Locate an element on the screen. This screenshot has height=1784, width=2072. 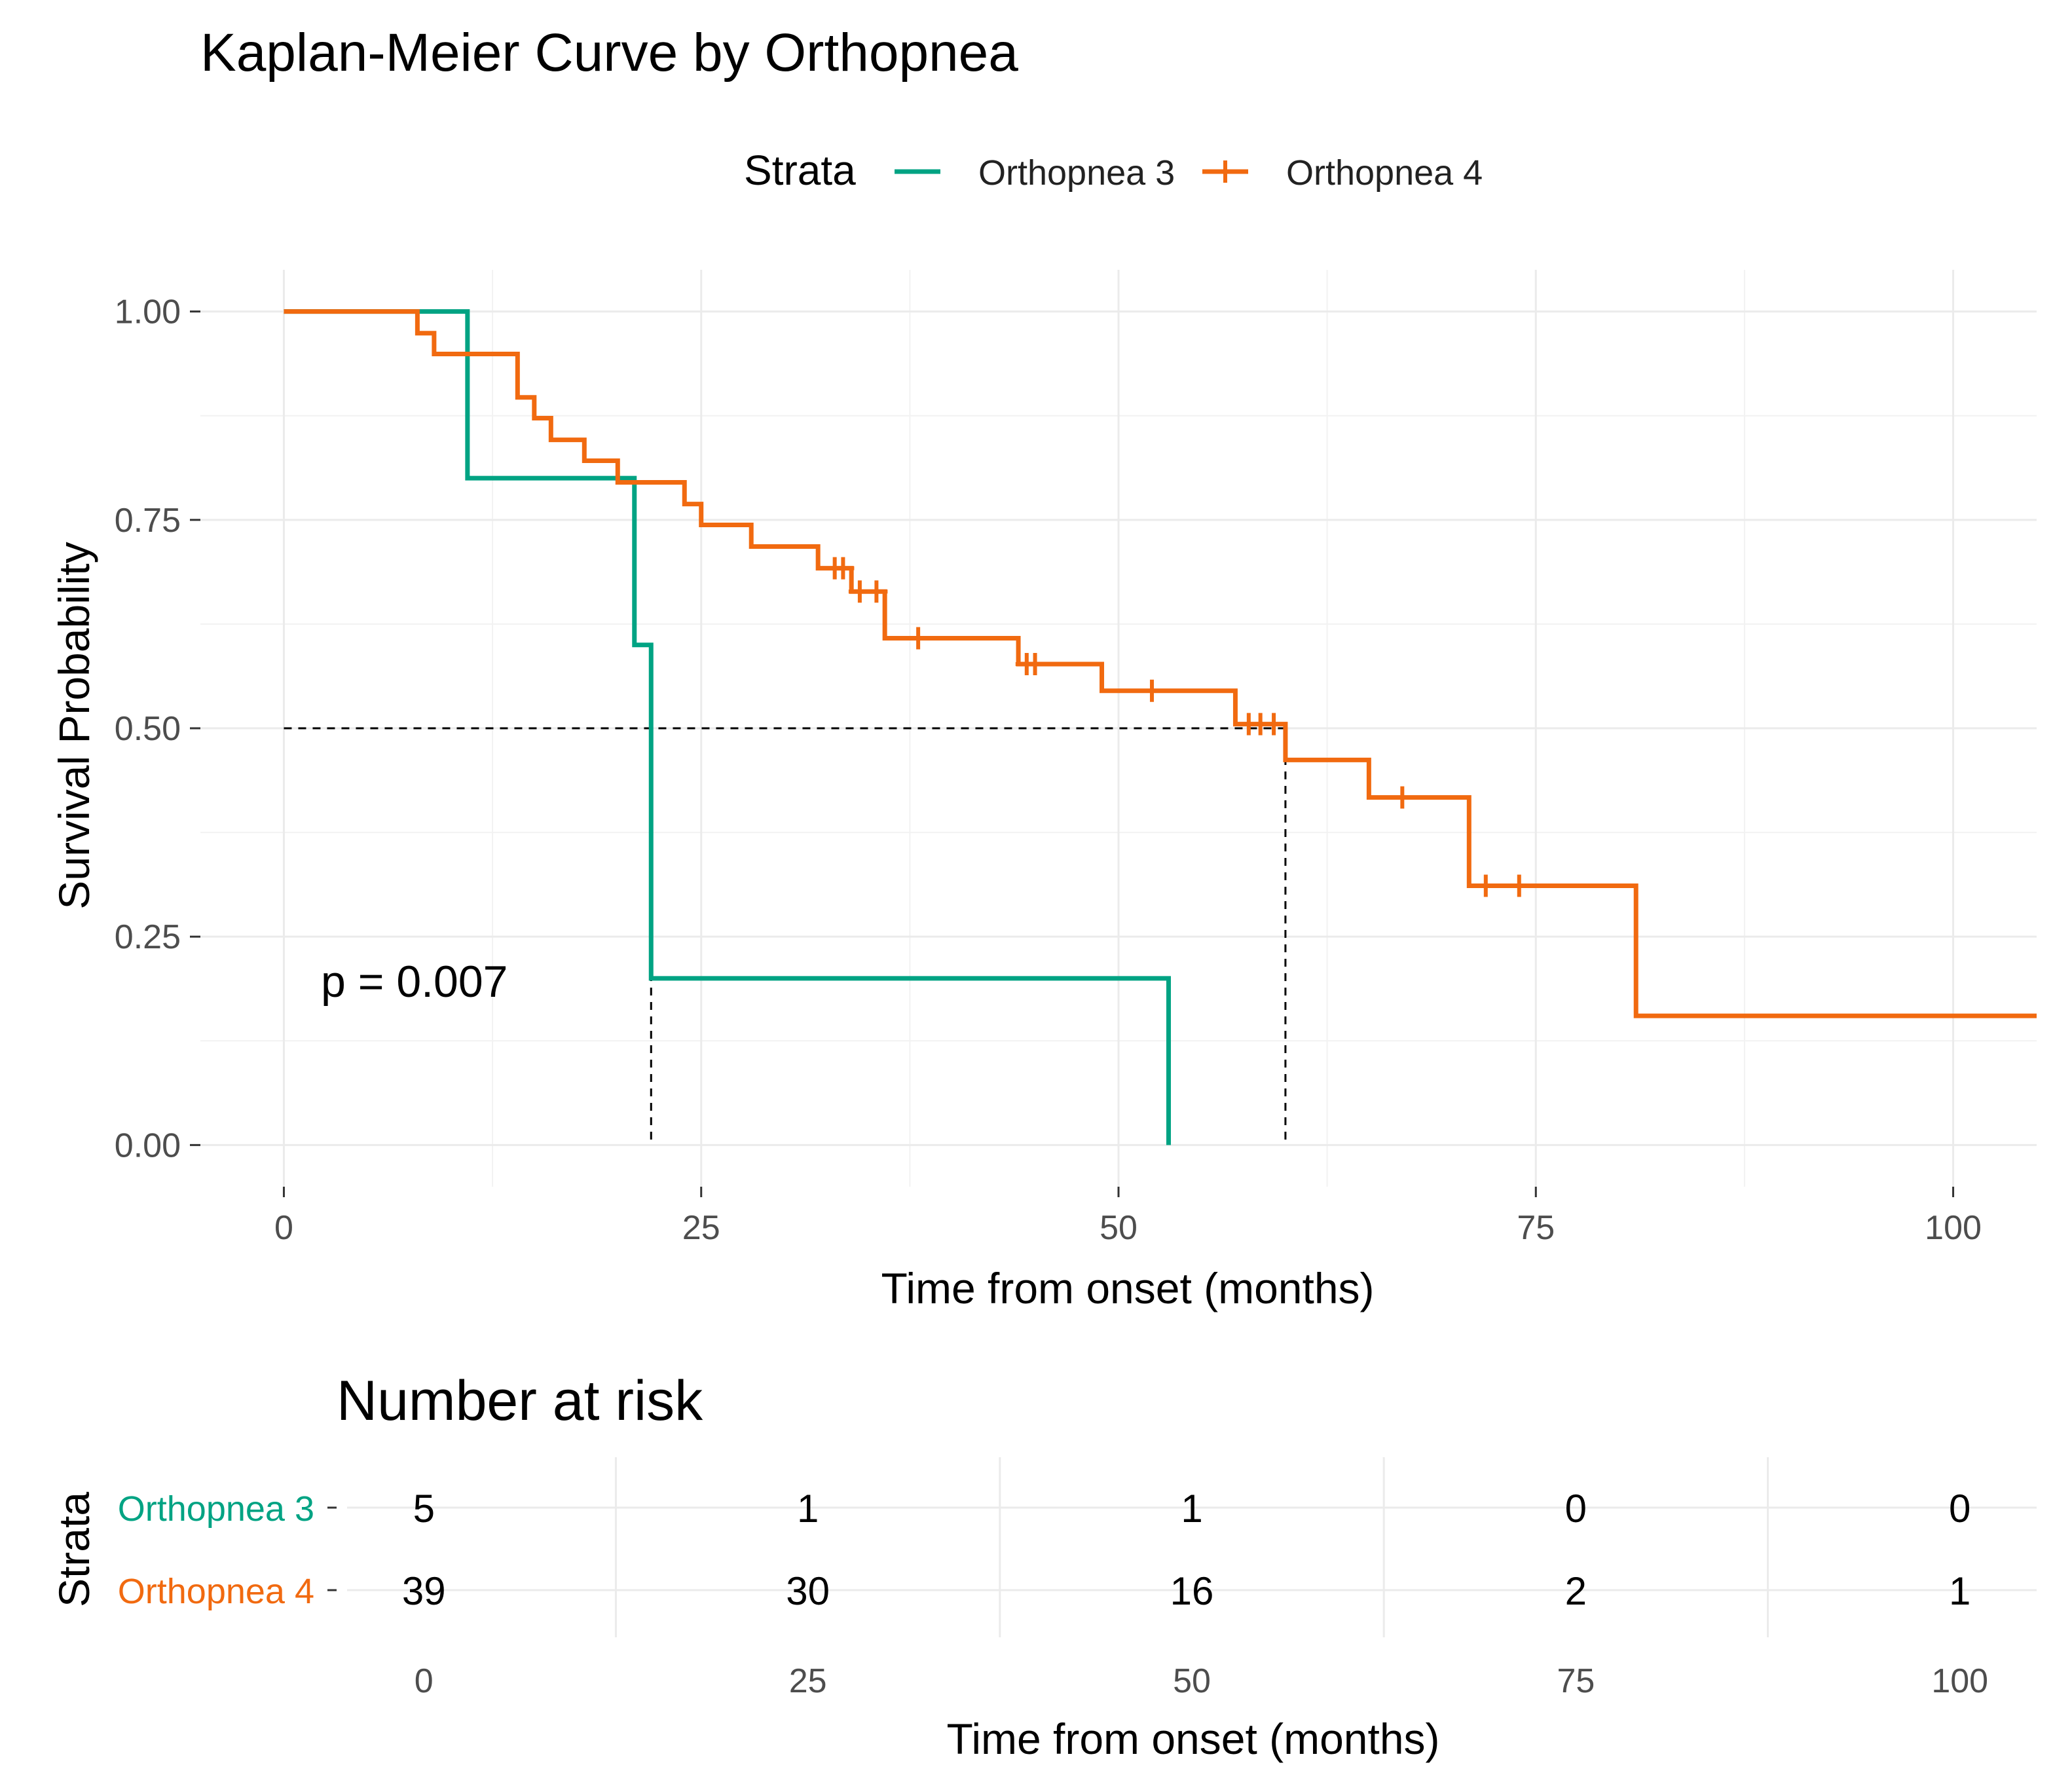
risk-value: 5 is located at coordinates (424, 1509).